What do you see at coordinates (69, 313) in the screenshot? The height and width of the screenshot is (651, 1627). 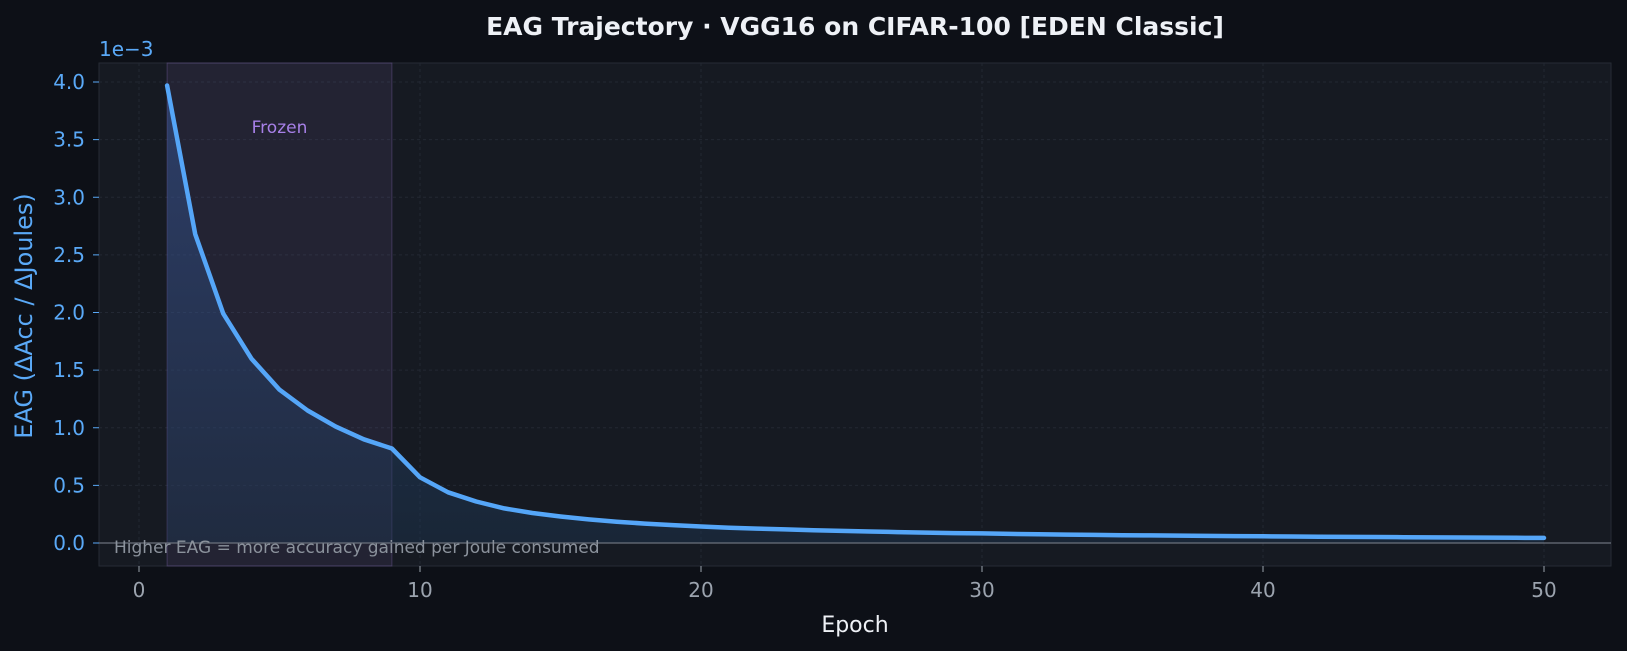 I see `y-tick-label: 2.0` at bounding box center [69, 313].